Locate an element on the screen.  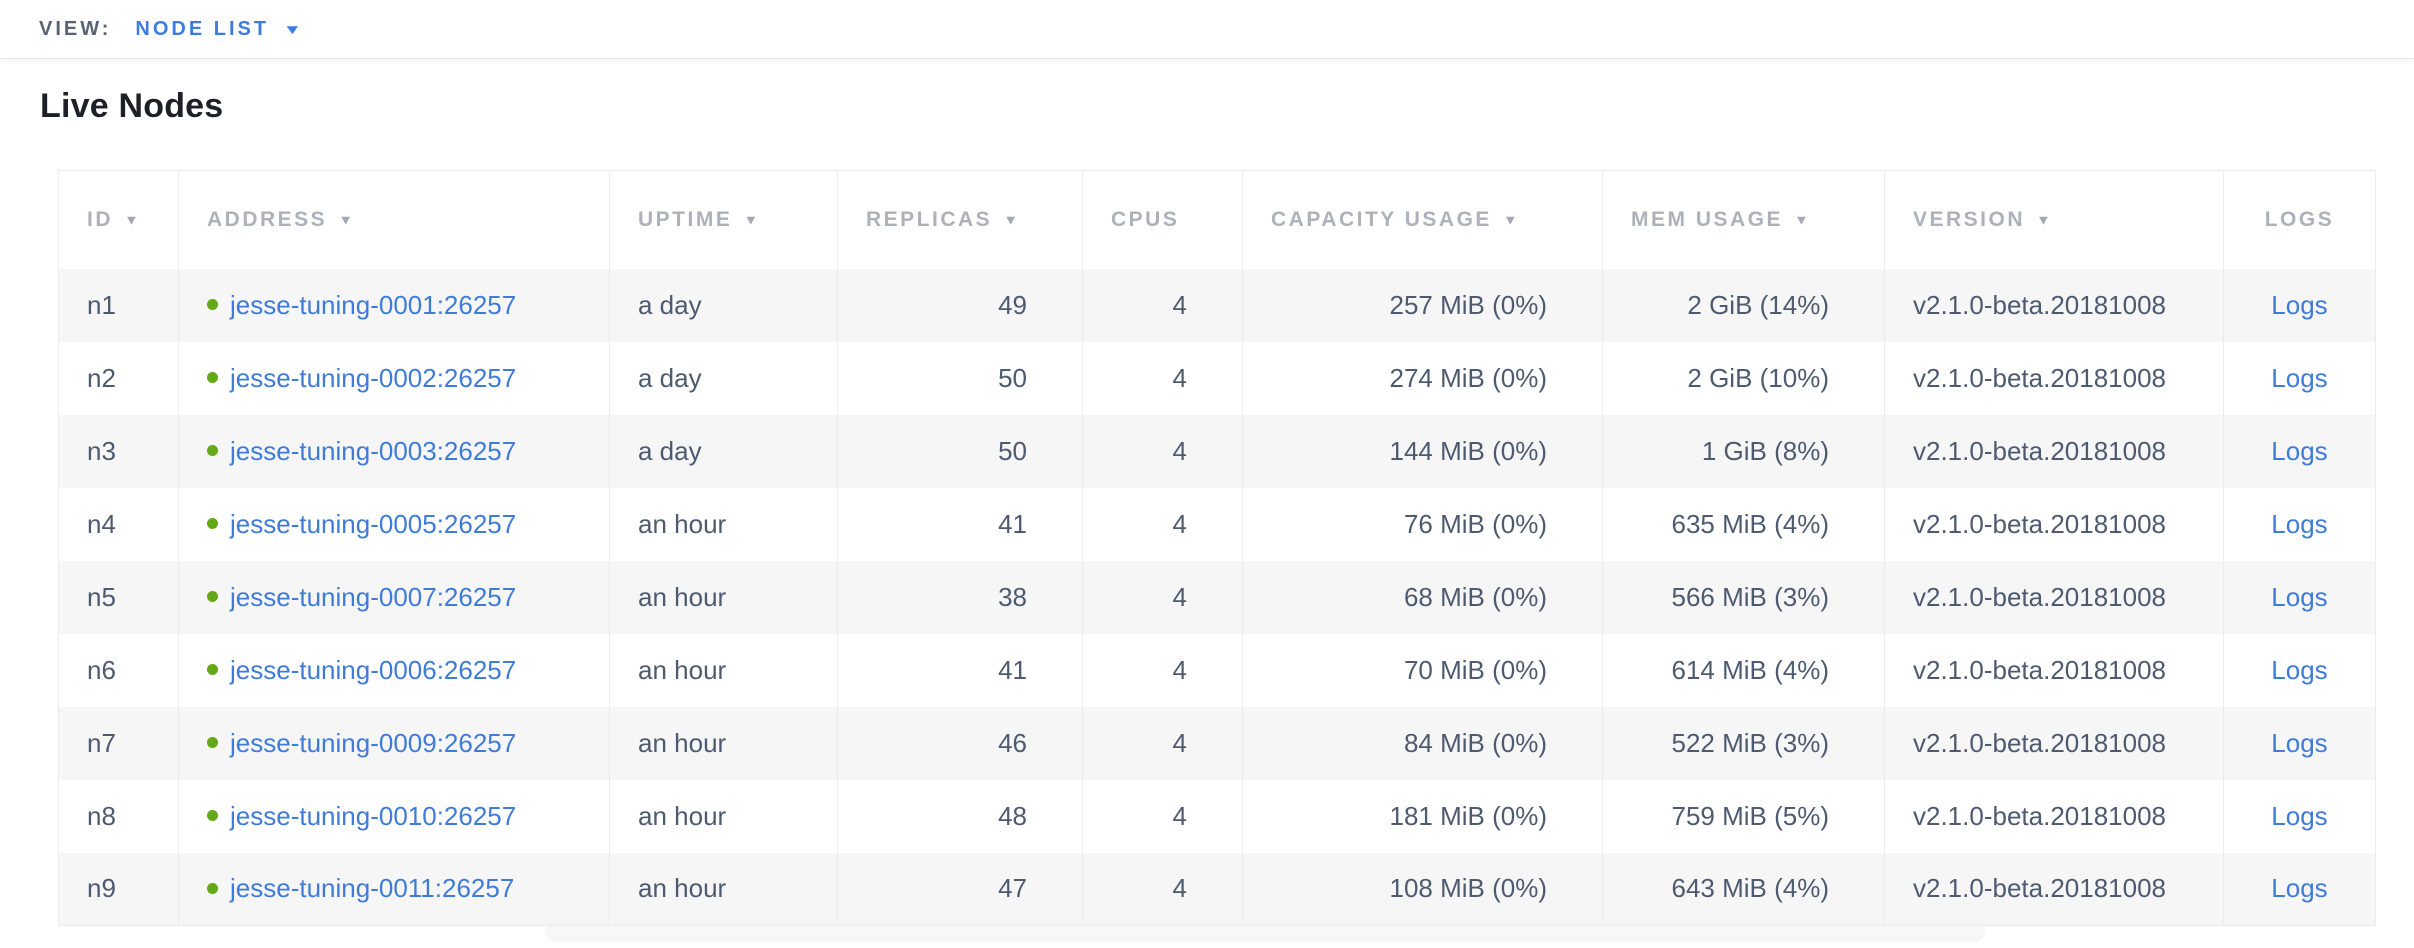
column-header-cpus: CPUS is located at coordinates (1162, 219).